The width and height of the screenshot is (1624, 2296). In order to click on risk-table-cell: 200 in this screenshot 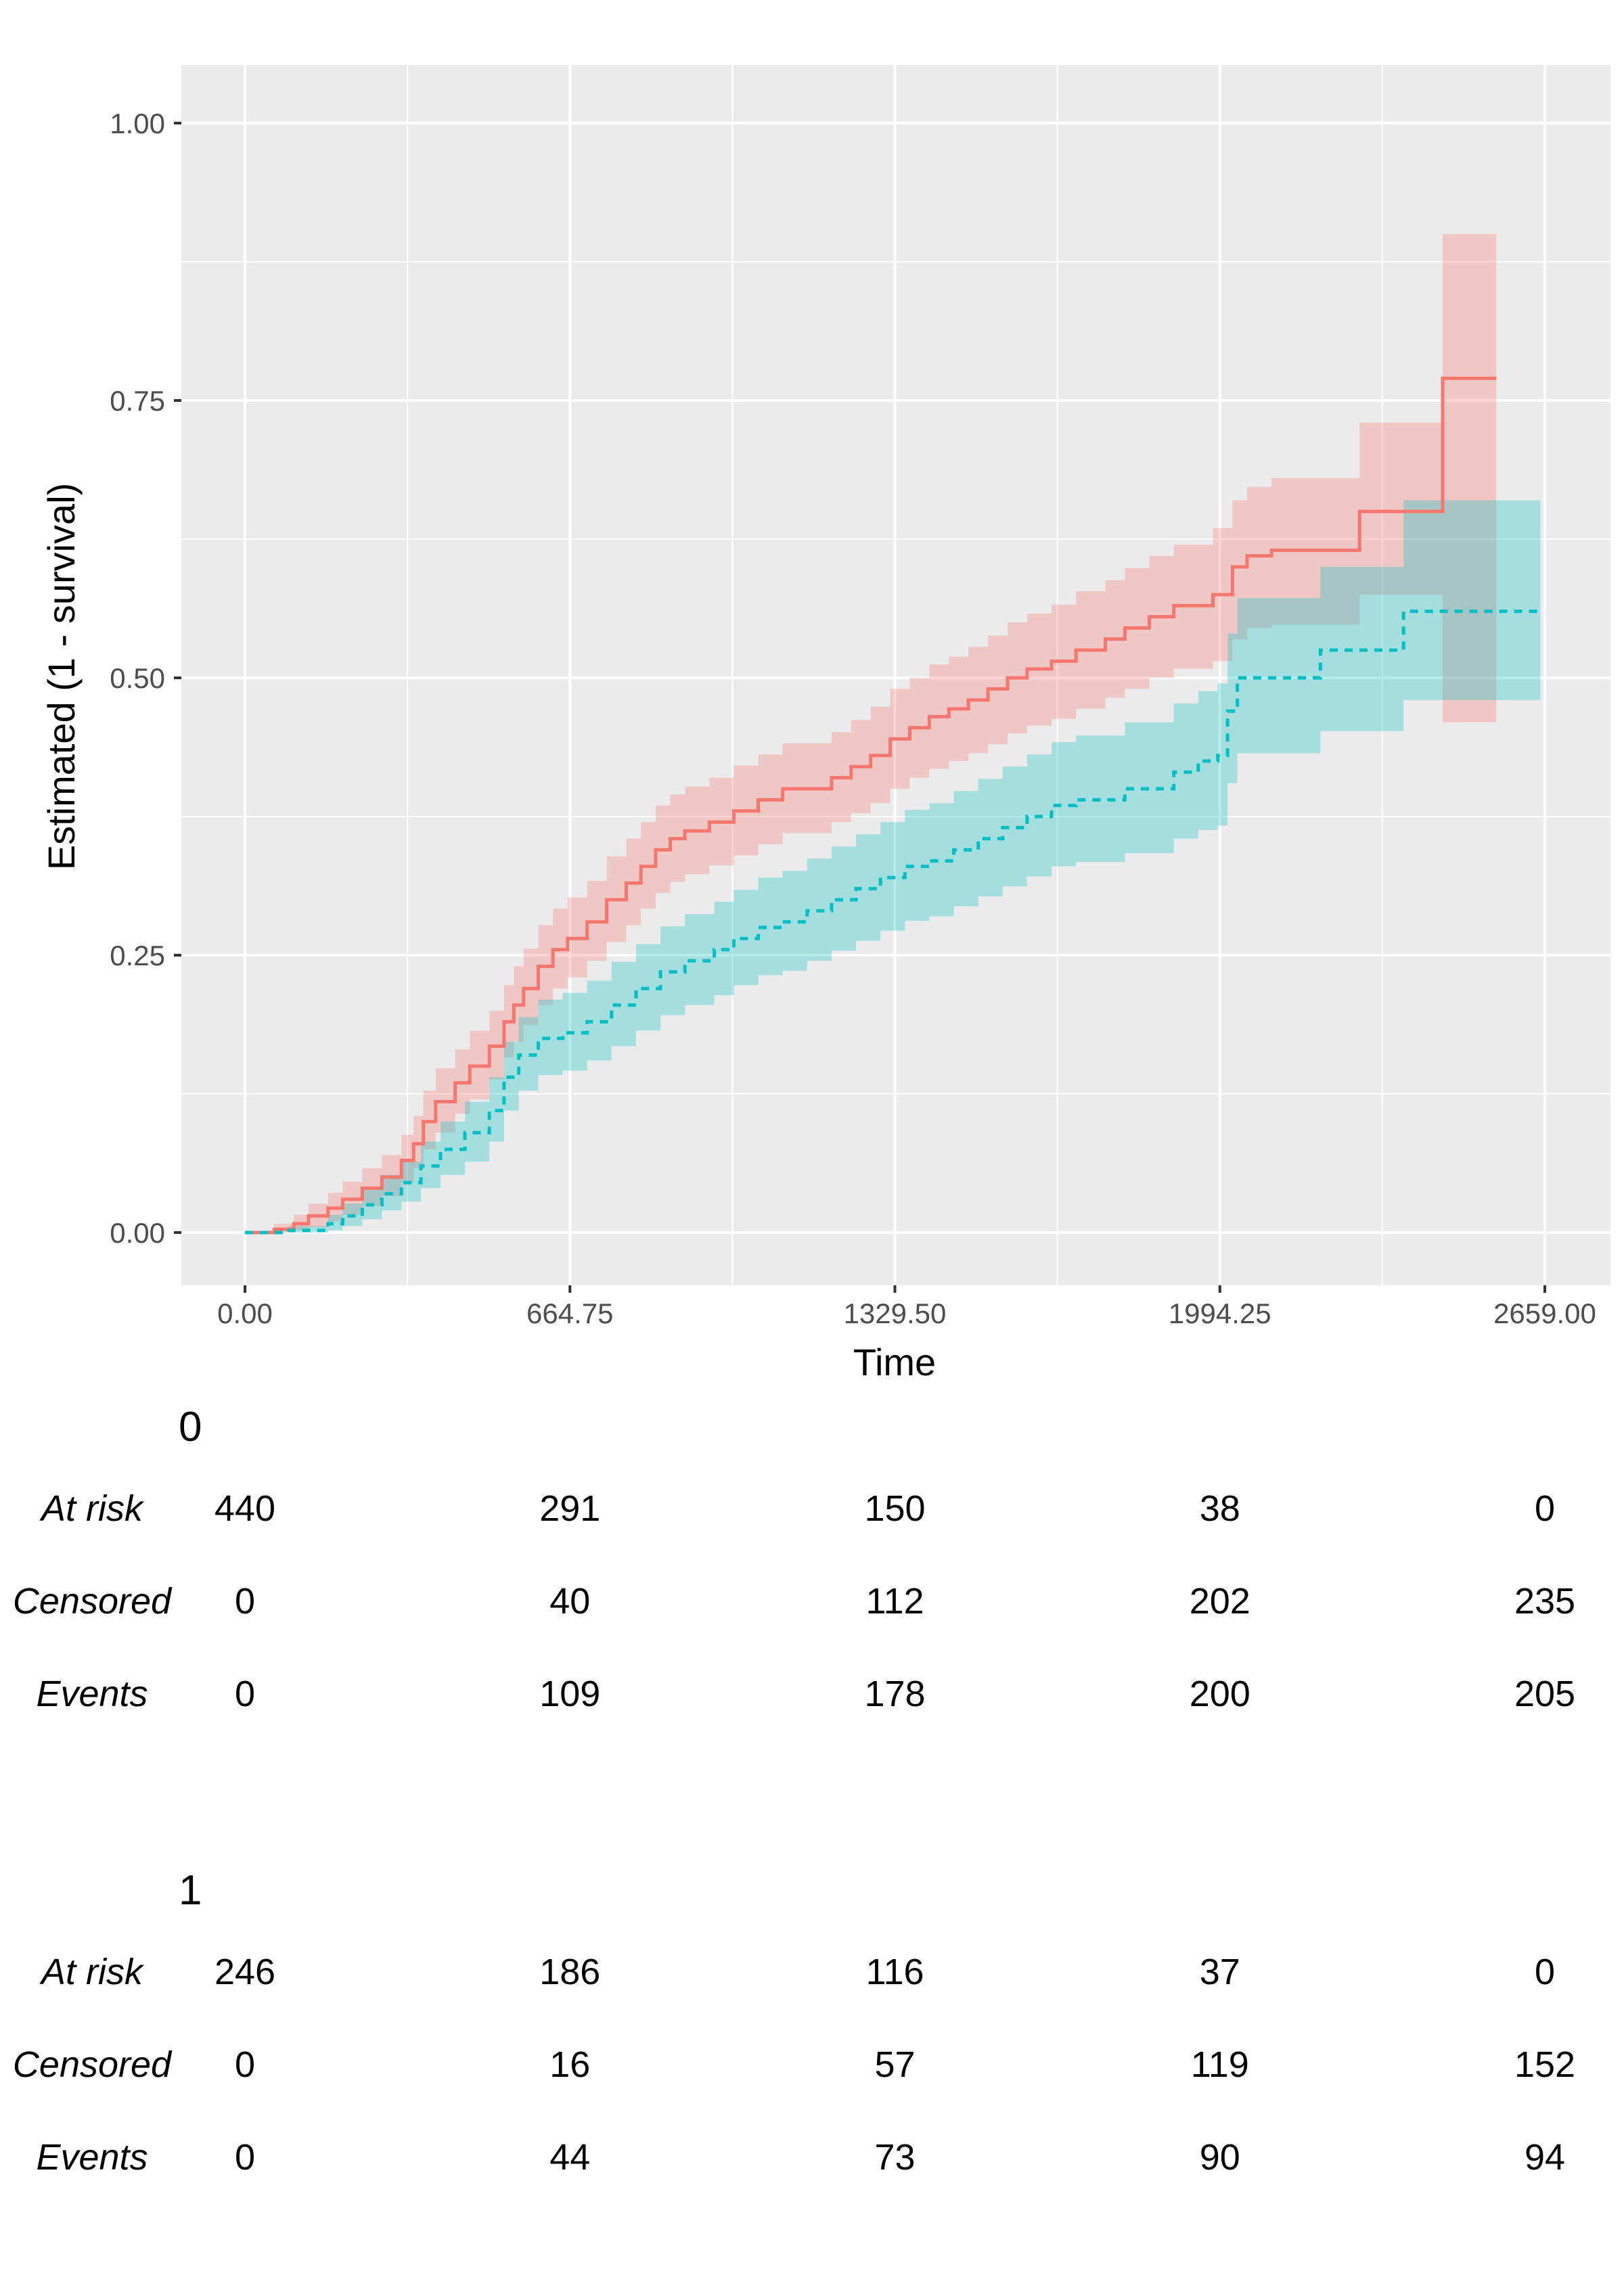, I will do `click(1220, 1694)`.